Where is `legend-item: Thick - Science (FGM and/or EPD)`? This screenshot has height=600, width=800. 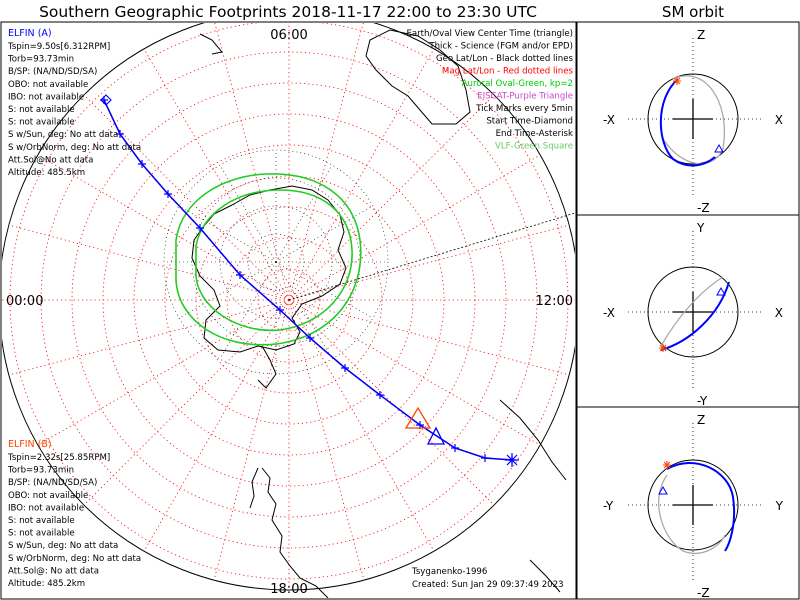
legend-item: Thick - Science (FGM and/or EPD) is located at coordinates (500, 47).